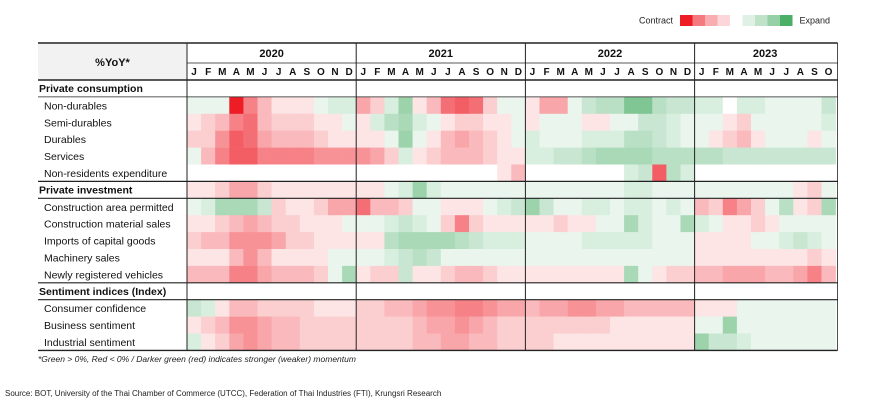  Describe the element at coordinates (109, 208) in the screenshot. I see `row-label: Construction area permitted` at that location.